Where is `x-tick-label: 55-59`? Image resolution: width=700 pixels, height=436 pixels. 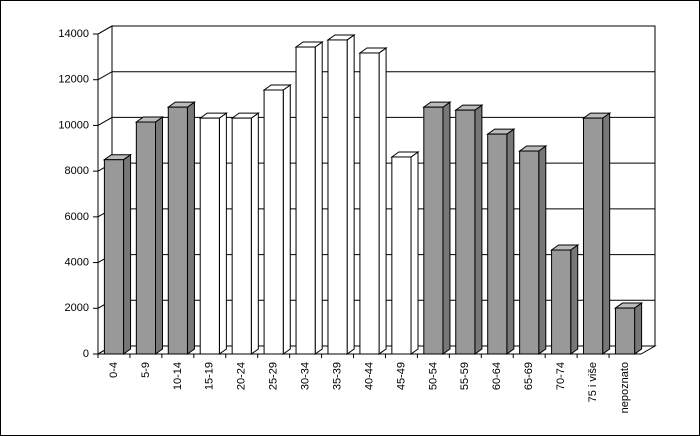
x-tick-label: 55-59 is located at coordinates (465, 376).